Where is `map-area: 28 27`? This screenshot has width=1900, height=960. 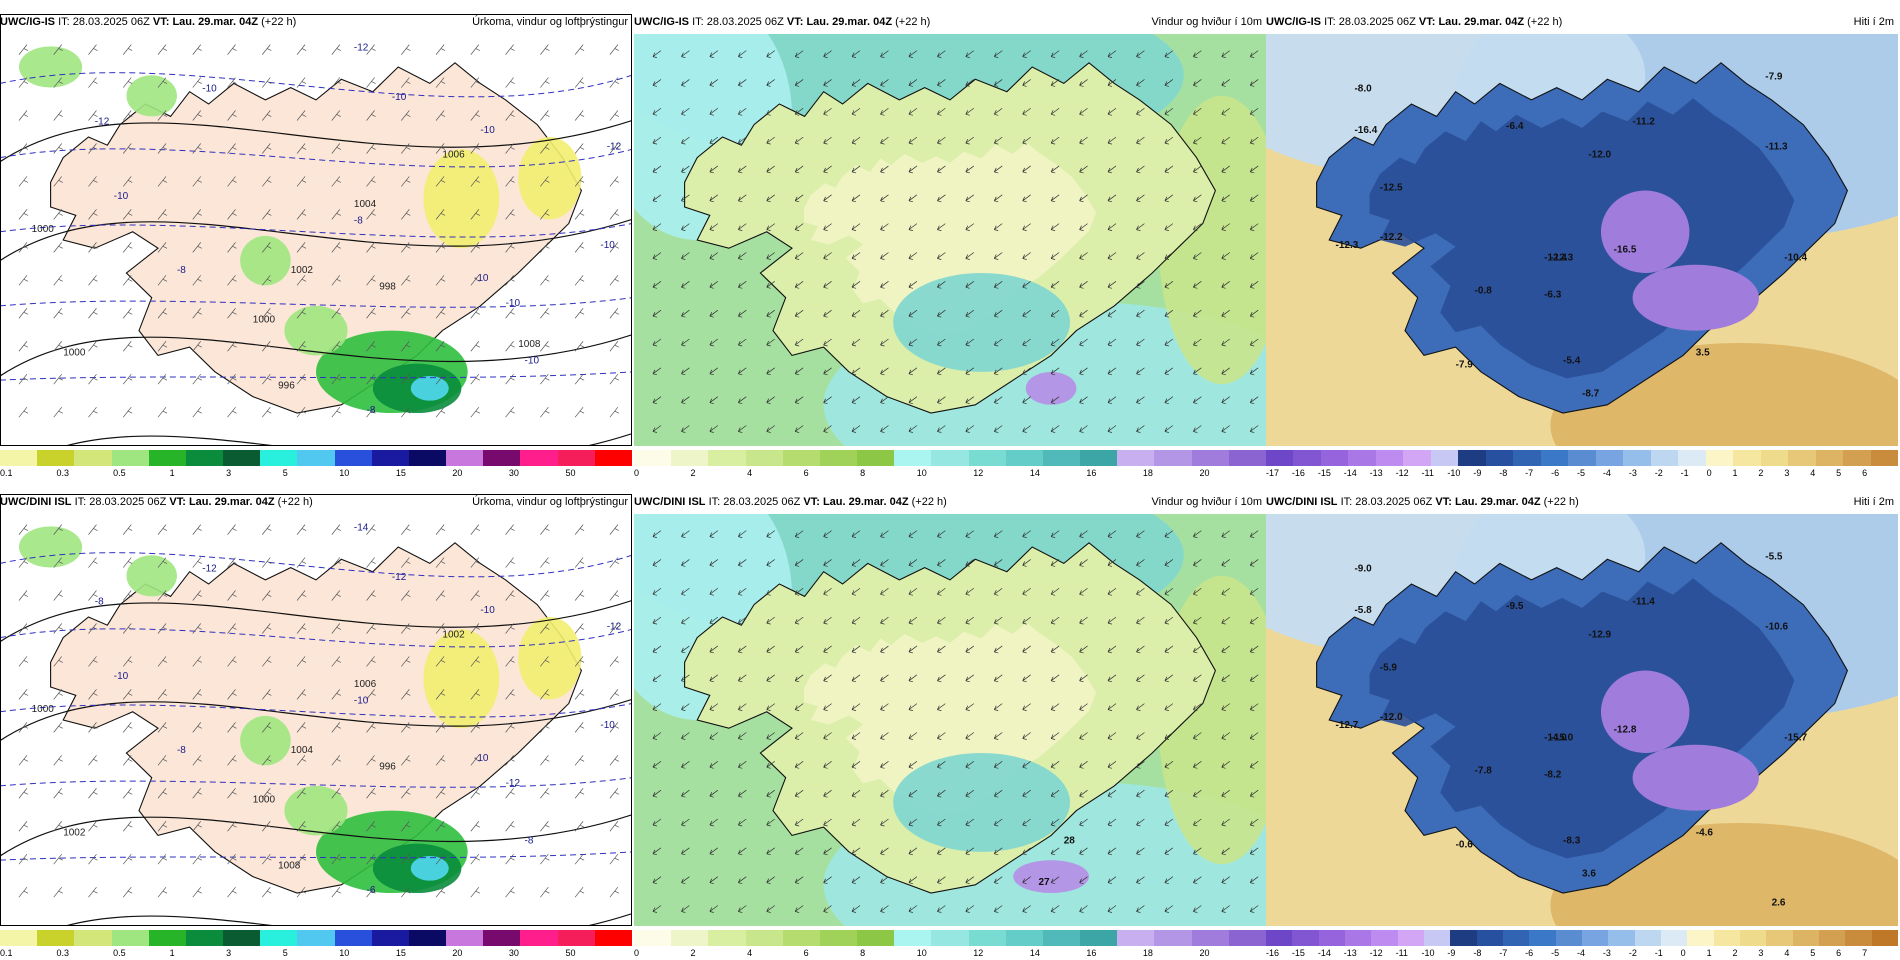 map-area: 28 27 is located at coordinates (950, 720).